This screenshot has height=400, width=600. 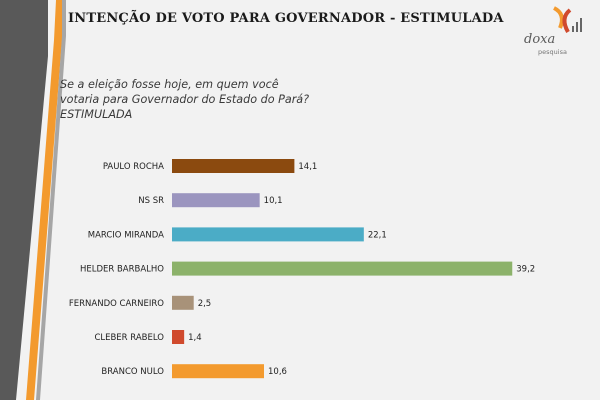 I want to click on category-label-paulo-rocha: PAULO ROCHA, so click(x=133, y=167).